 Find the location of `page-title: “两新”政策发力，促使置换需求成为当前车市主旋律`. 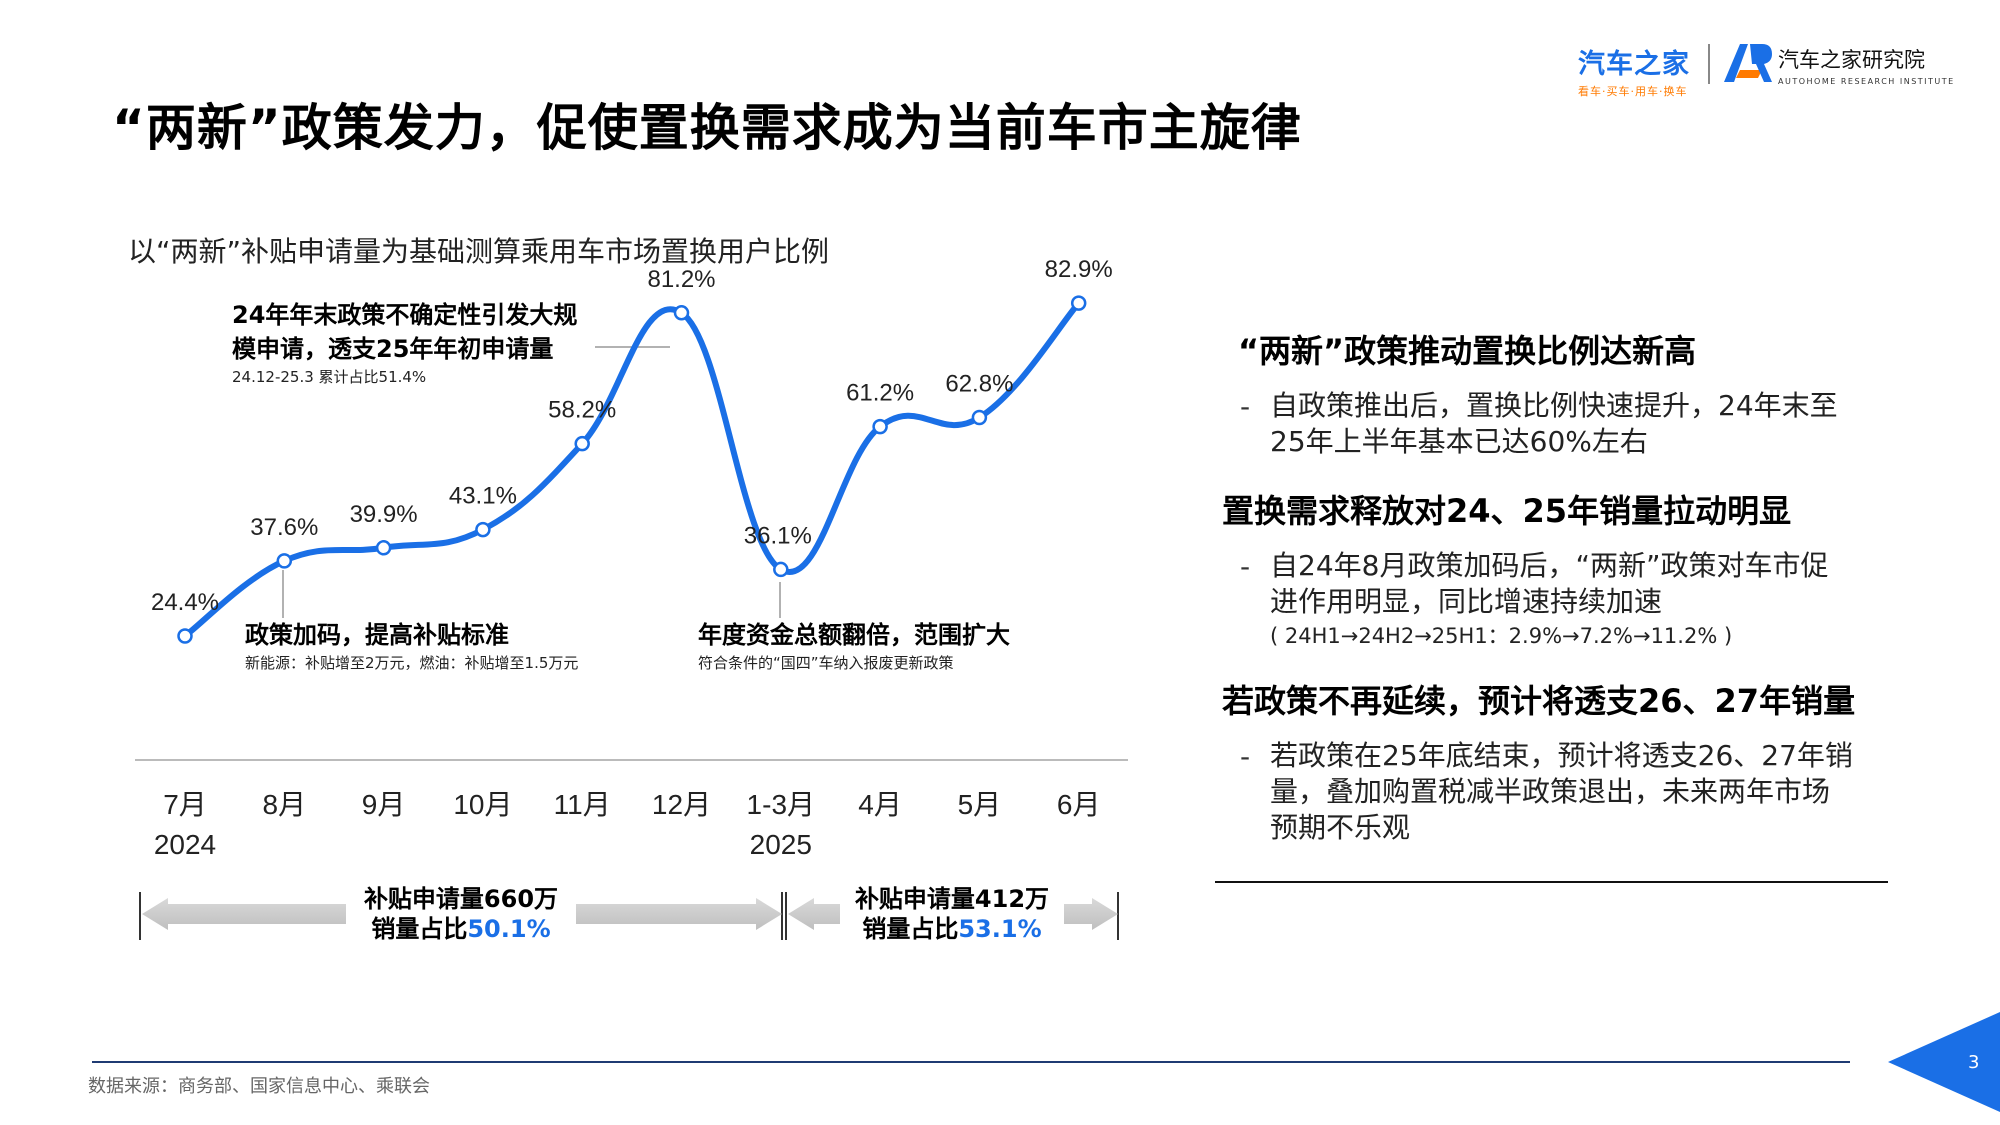

page-title: “两新”政策发力，促使置换需求成为当前车市主旋律 is located at coordinates (707, 128).